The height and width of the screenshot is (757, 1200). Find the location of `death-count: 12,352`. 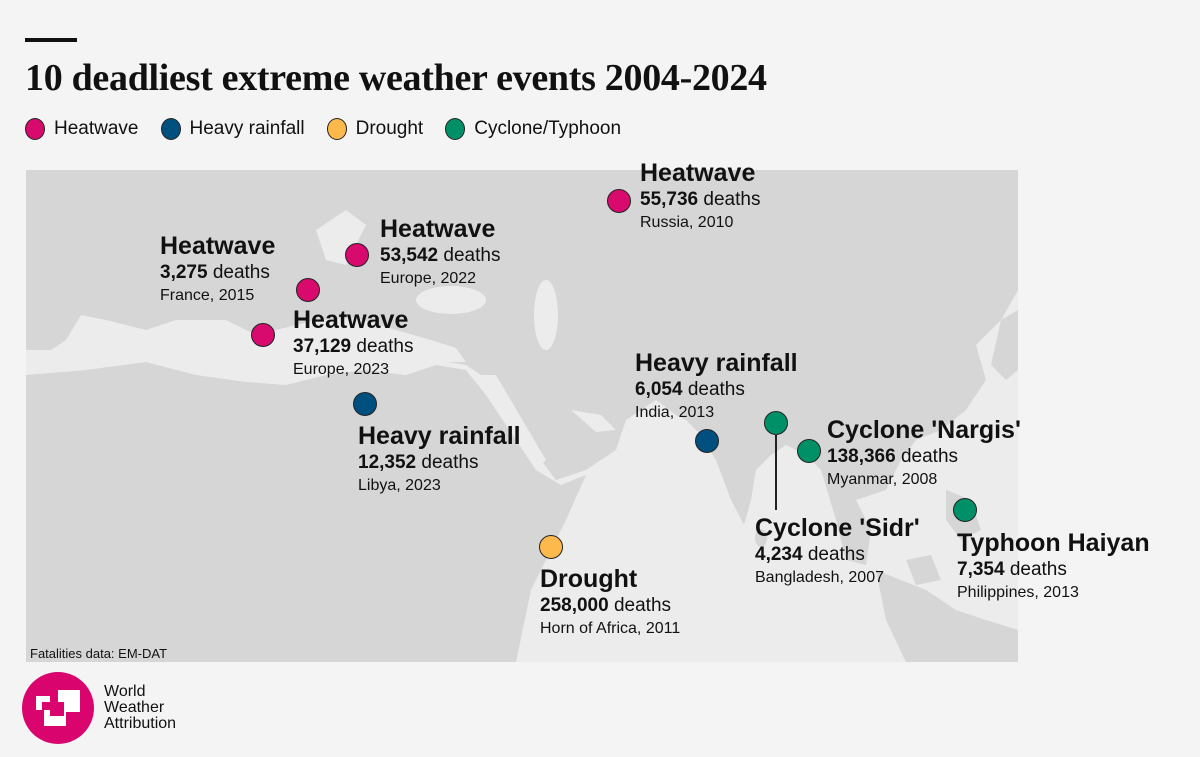

death-count: 12,352 is located at coordinates (387, 462).